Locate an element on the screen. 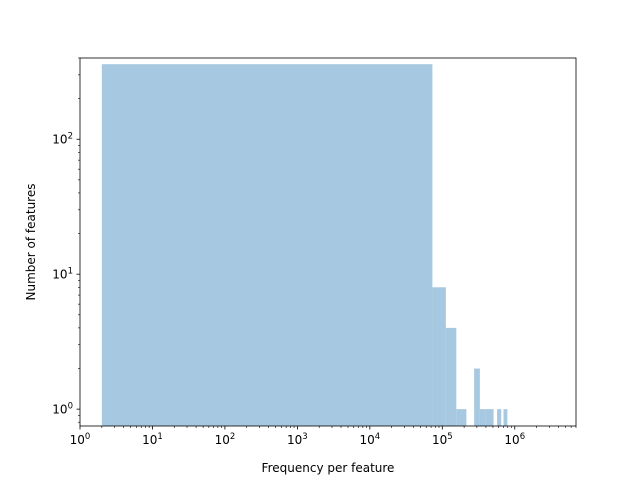  y-axis-ticks: 100 101 102 is located at coordinates (66, 240).